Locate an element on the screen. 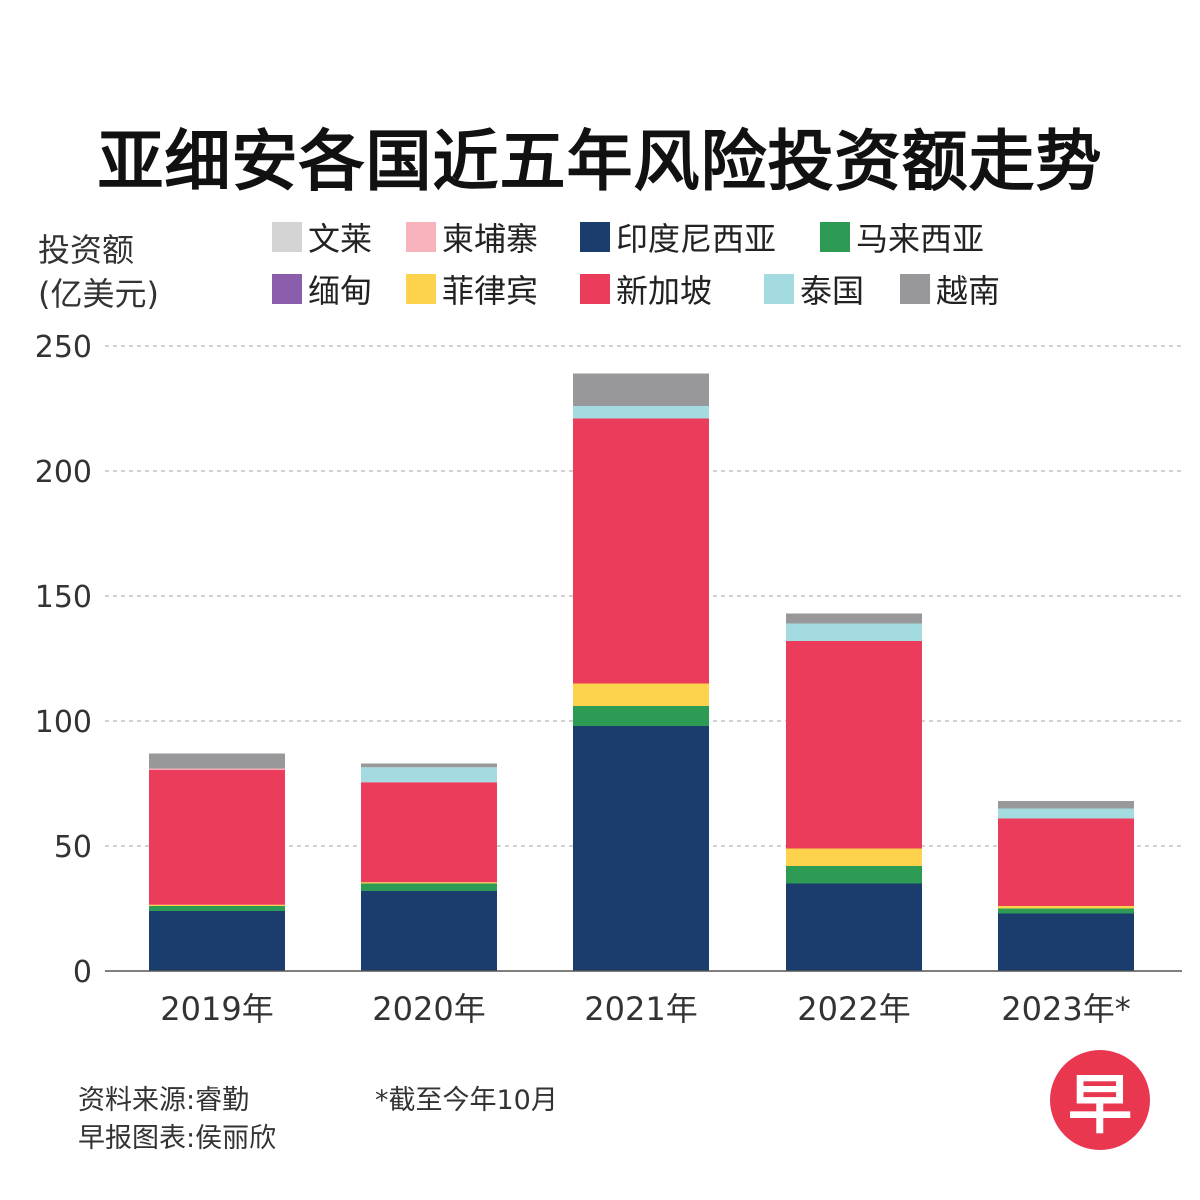 The image size is (1200, 1200). legend-label: 印度尼西亚 is located at coordinates (696, 239).